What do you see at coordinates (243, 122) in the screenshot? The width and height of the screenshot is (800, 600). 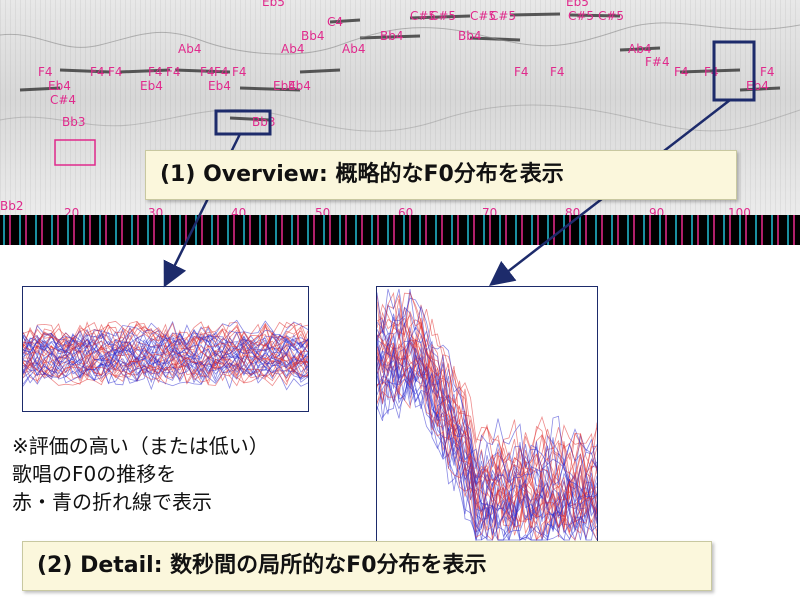 I see `overview-highlight-box` at bounding box center [243, 122].